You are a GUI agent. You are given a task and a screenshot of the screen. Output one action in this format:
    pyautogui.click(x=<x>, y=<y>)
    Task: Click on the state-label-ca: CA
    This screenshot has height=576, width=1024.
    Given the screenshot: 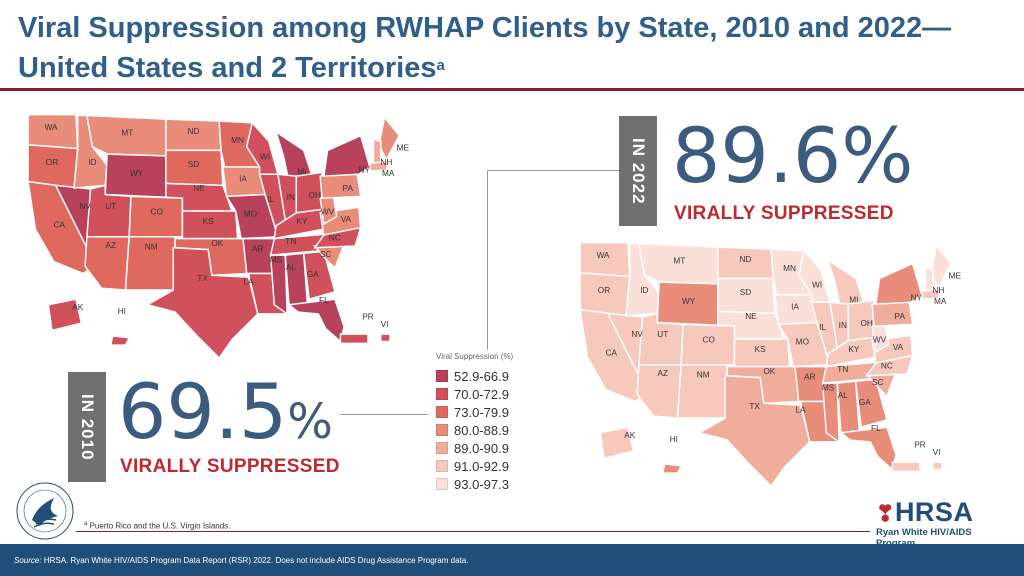 What is the action you would take?
    pyautogui.click(x=60, y=225)
    